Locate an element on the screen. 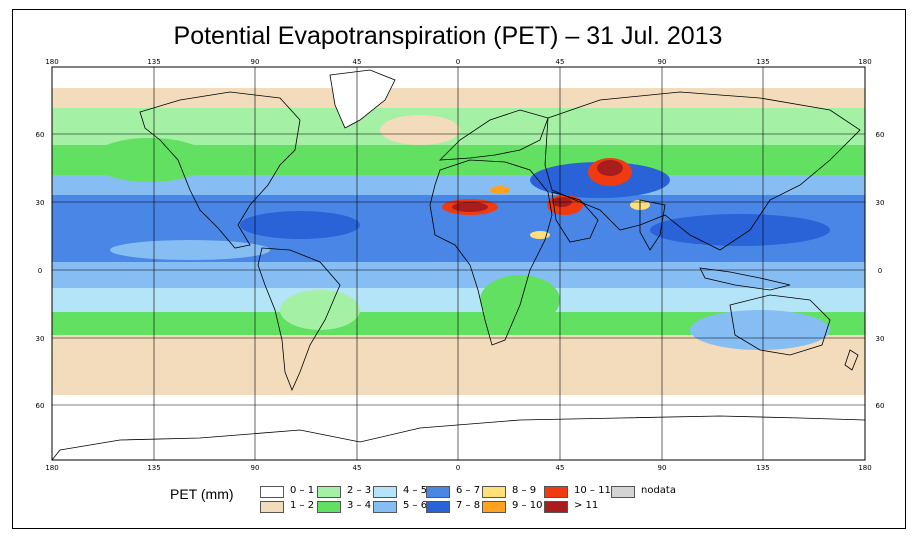 Image resolution: width=920 pixels, height=539 pixels. legend-title: PET (mm) is located at coordinates (202, 494).